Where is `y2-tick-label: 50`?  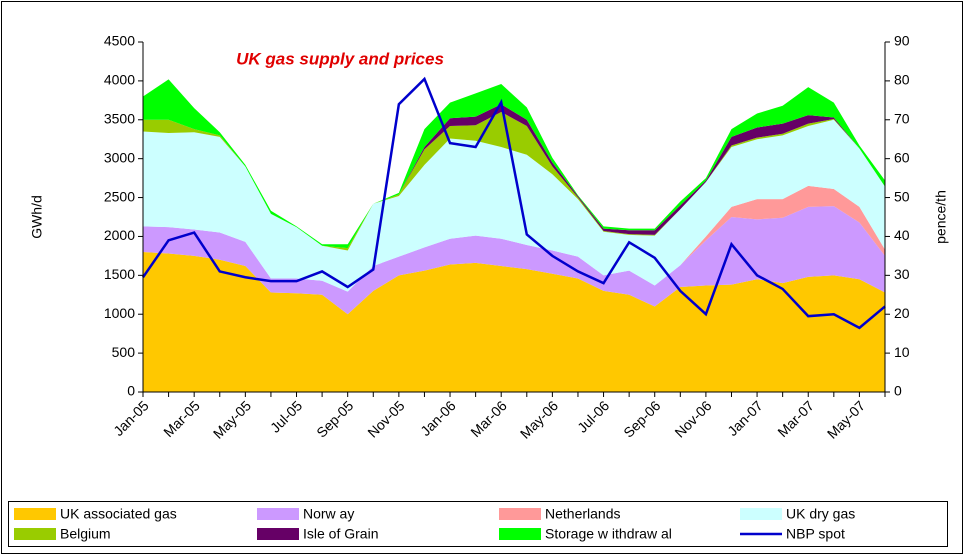 y2-tick-label: 50 is located at coordinates (902, 196).